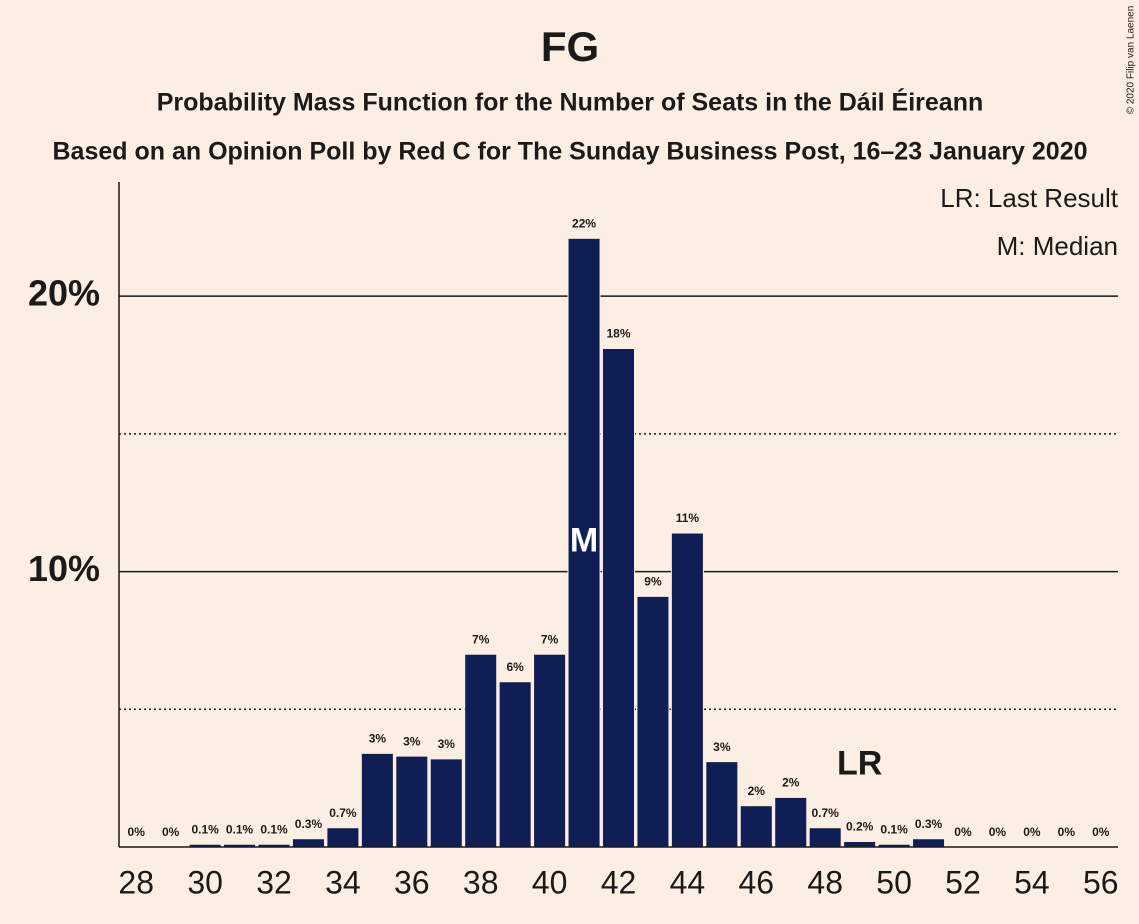 The image size is (1139, 924). What do you see at coordinates (550, 882) in the screenshot?
I see `x-tick-label: 40` at bounding box center [550, 882].